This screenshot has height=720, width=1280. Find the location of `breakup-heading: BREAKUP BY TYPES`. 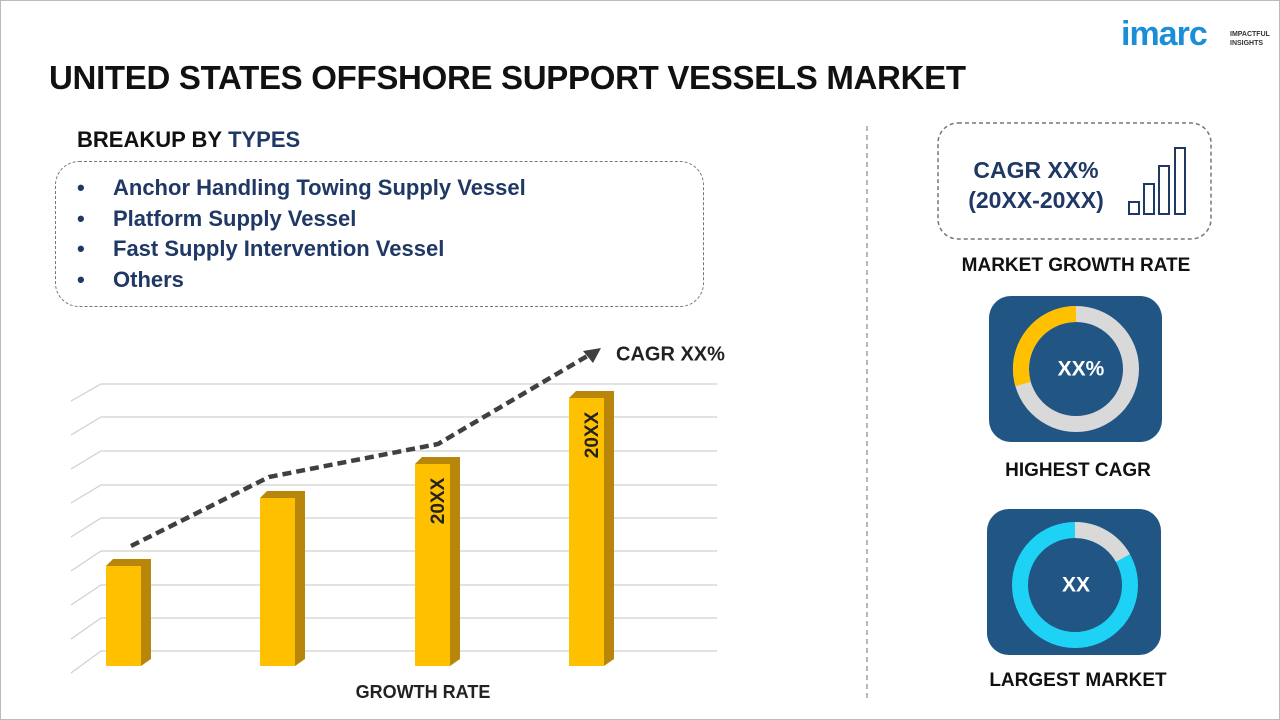

breakup-heading: BREAKUP BY TYPES is located at coordinates (188, 140).